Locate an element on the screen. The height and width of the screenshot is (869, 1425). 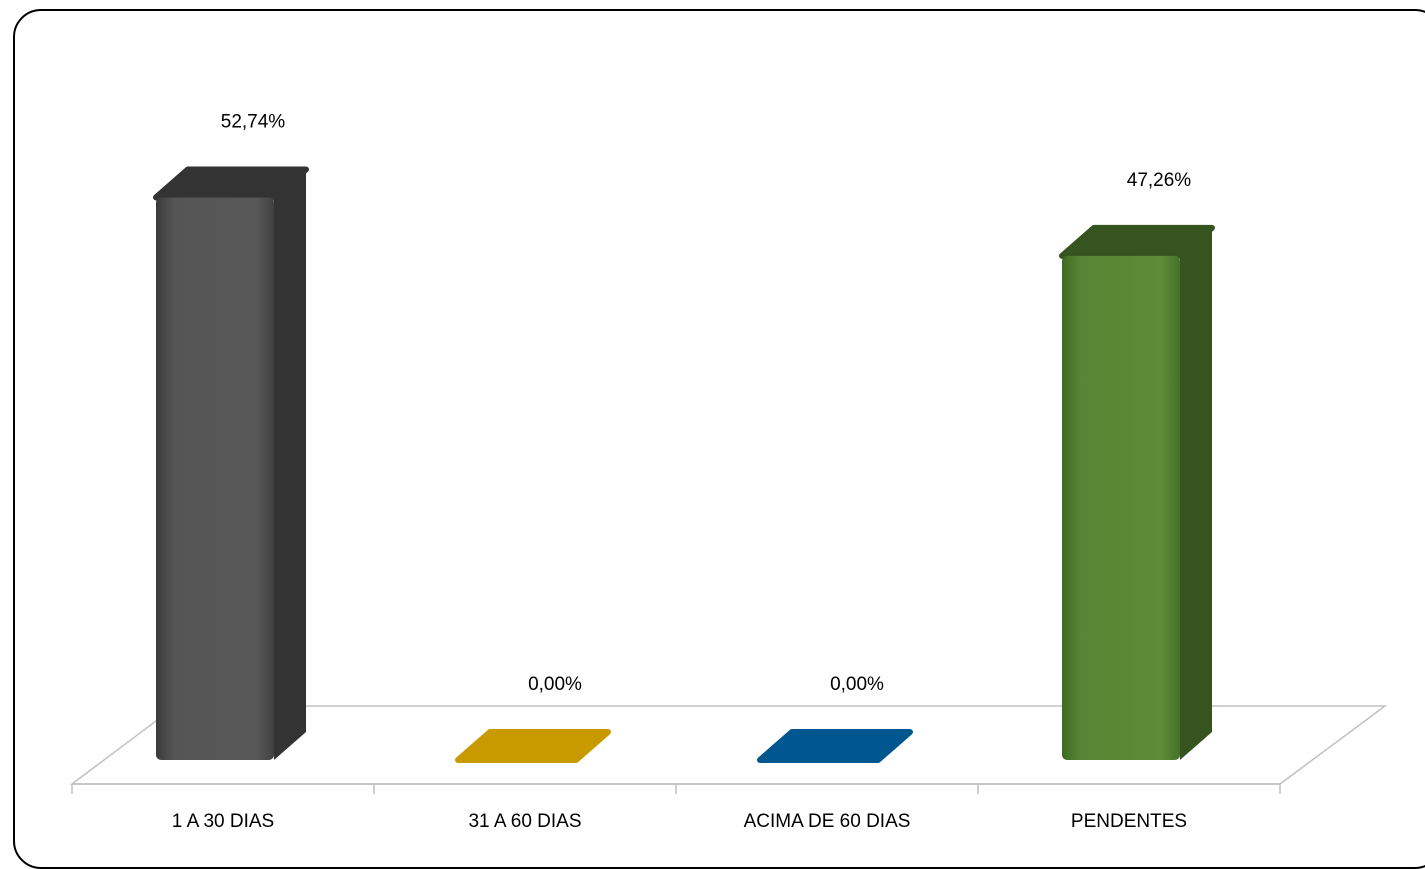
category-label-pendentes: PENDENTES is located at coordinates (1129, 821).